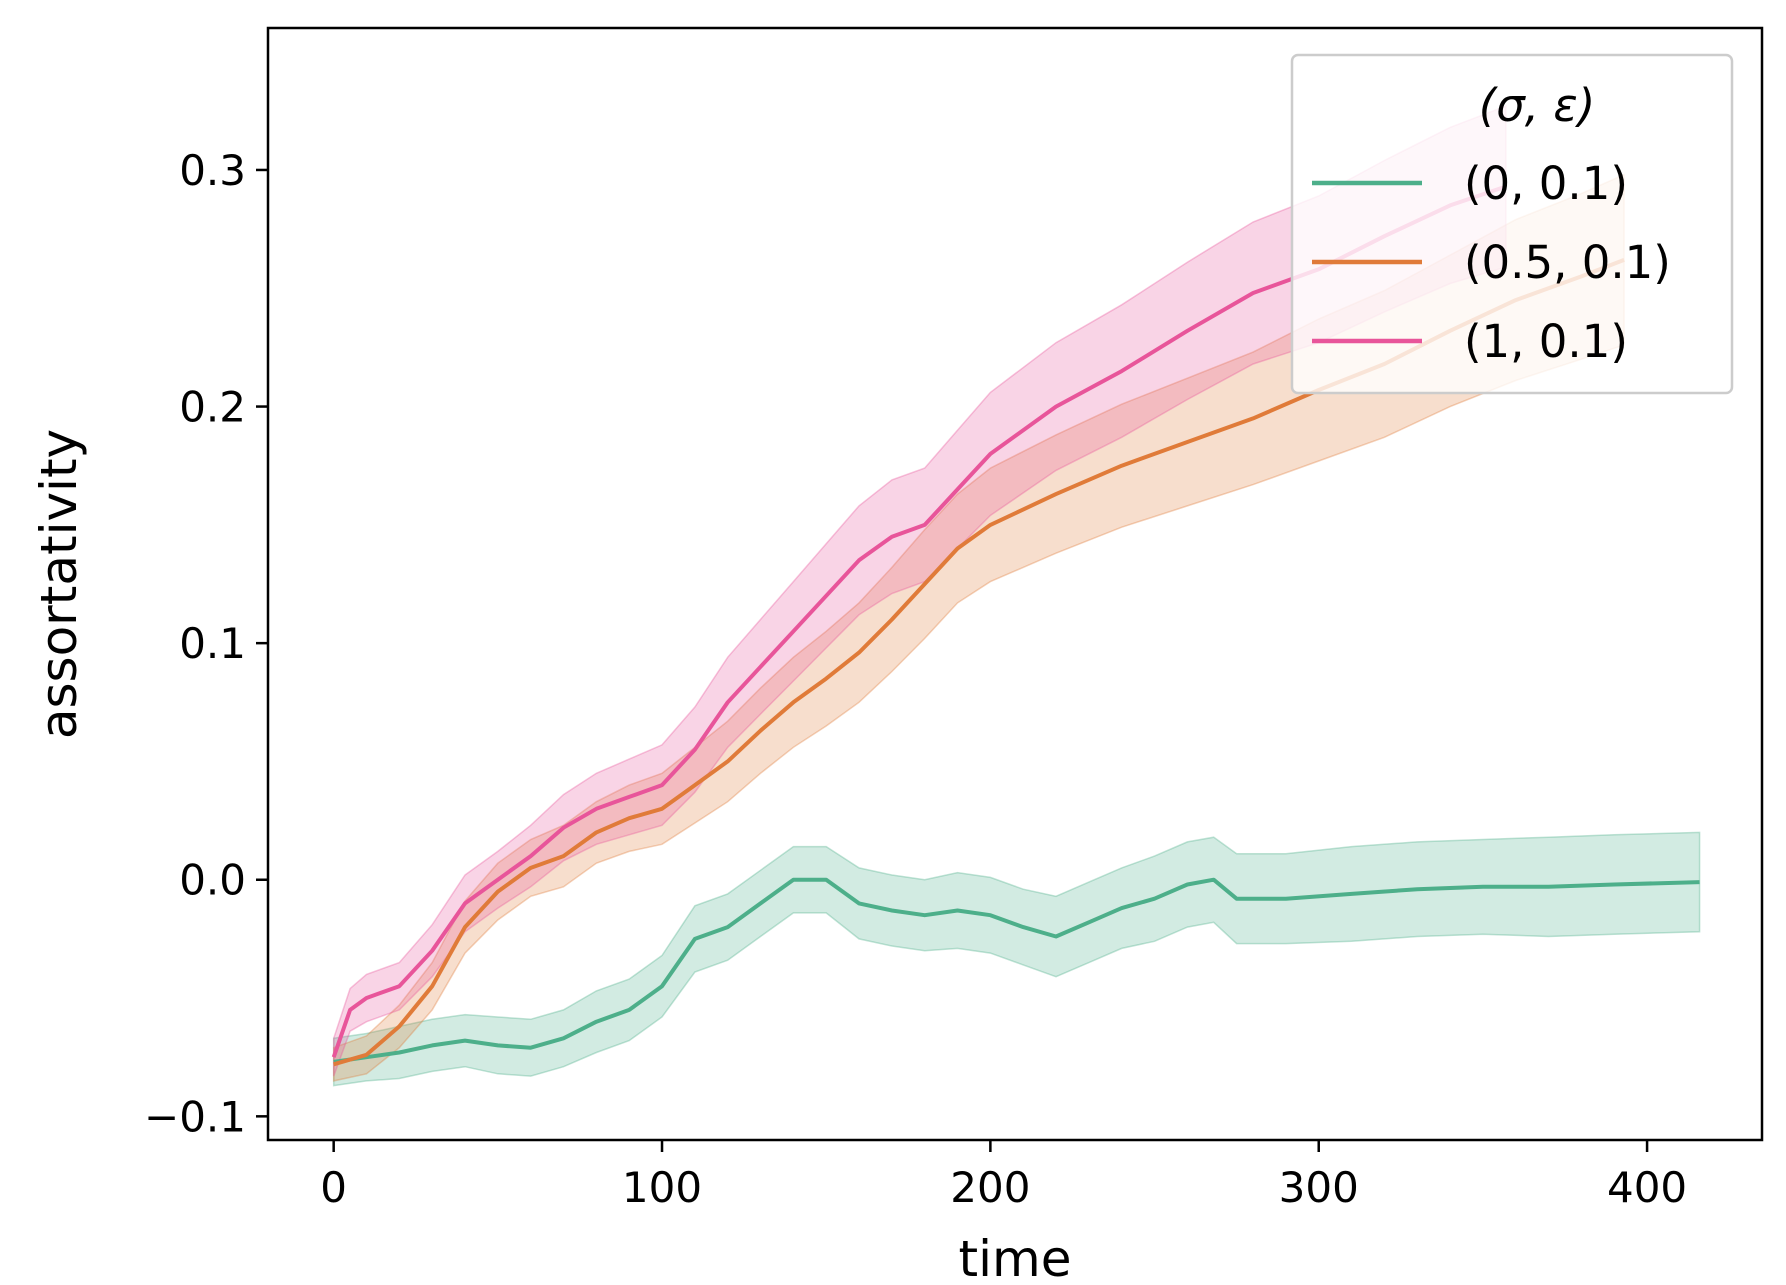 This screenshot has height=1285, width=1786. Describe the element at coordinates (1647, 1187) in the screenshot. I see `x-tick-label: 400` at that location.